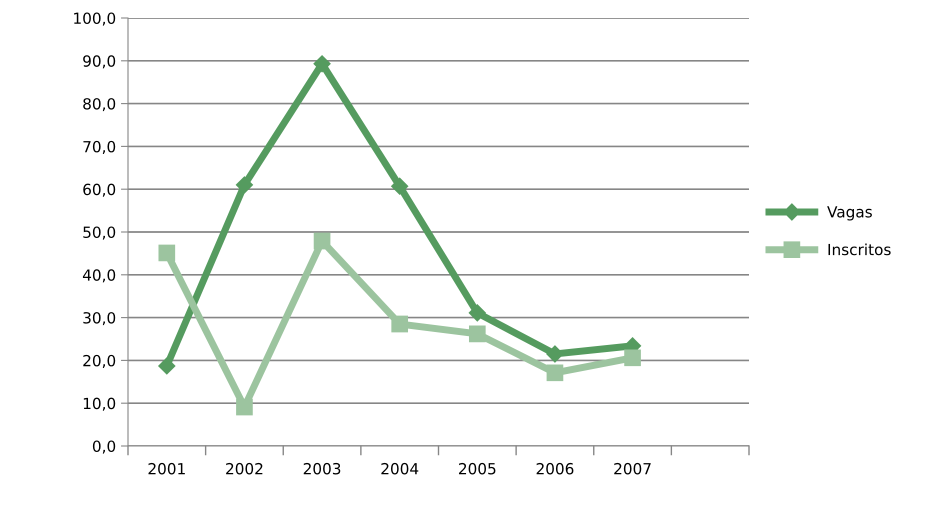 Image resolution: width=944 pixels, height=506 pixels. What do you see at coordinates (99, 319) in the screenshot?
I see `y-tick-label: 30,0` at bounding box center [99, 319].